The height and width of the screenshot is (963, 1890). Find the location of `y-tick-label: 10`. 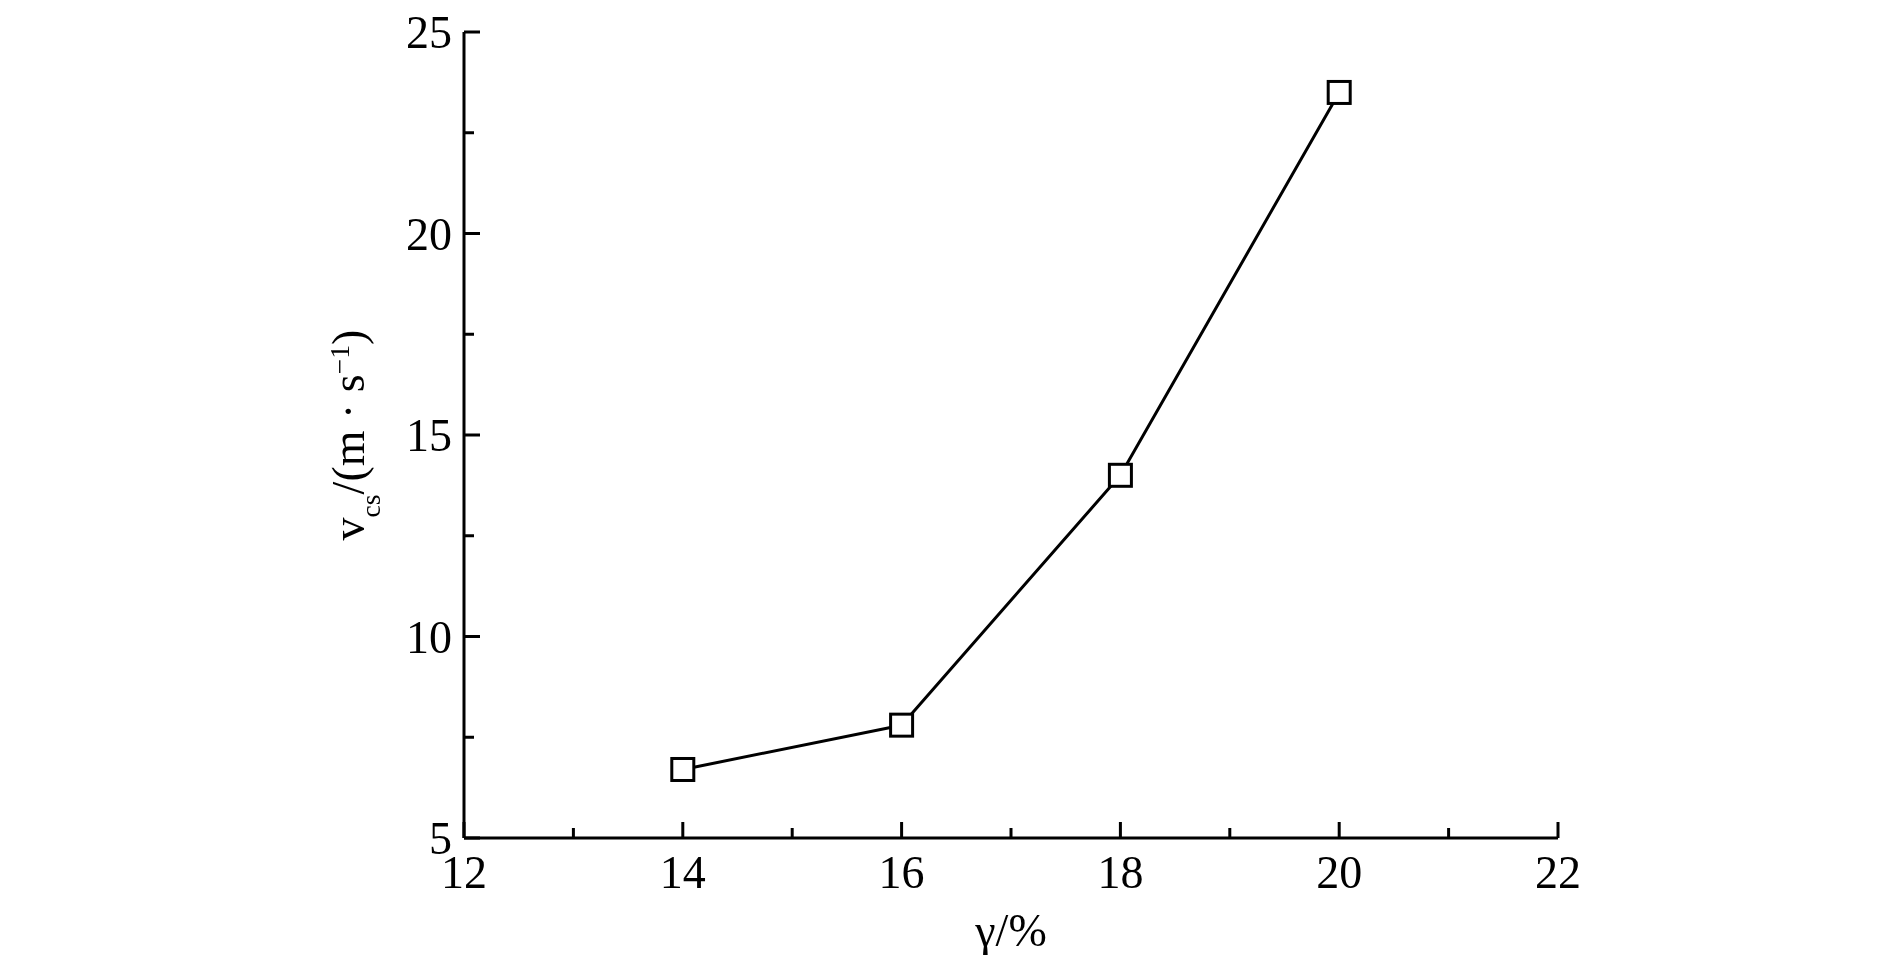

y-tick-label: 10 is located at coordinates (429, 637).